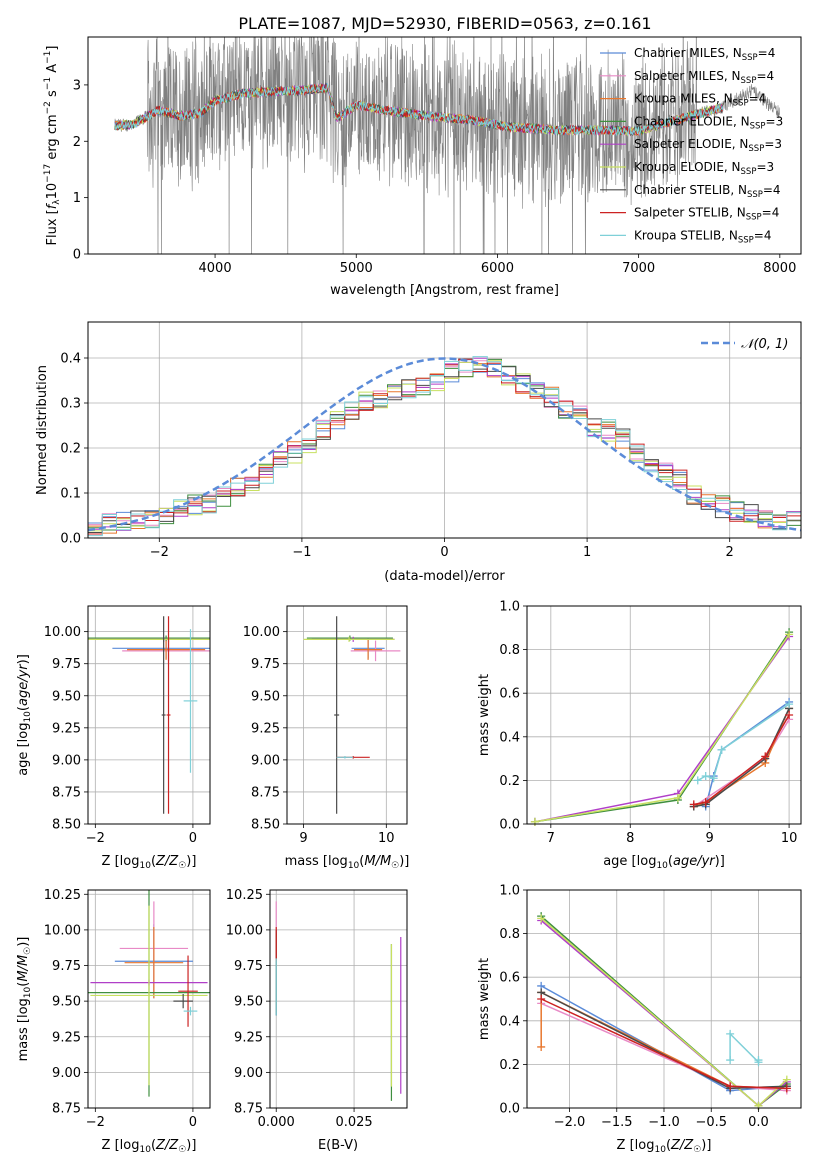 The height and width of the screenshot is (1170, 819). What do you see at coordinates (444, 290) in the screenshot?
I see `spectrum-xlabel: wavelength [Angstrom, rest frame]` at bounding box center [444, 290].